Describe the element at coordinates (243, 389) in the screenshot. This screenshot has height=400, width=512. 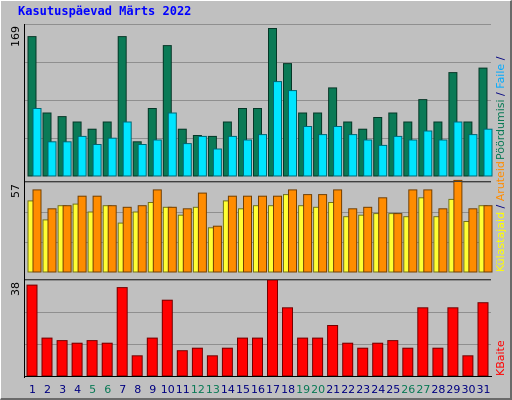
I see `x-tick-label: 15` at that location.